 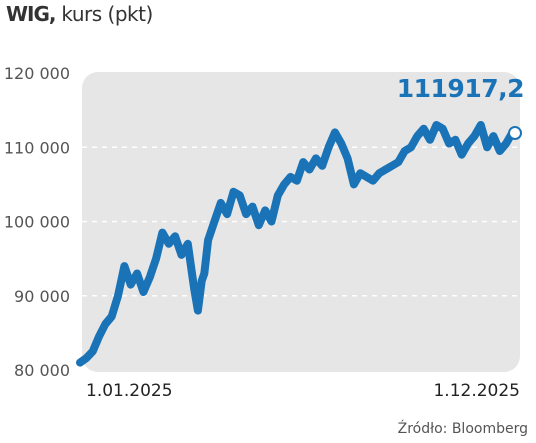 What do you see at coordinates (462, 429) in the screenshot?
I see `source-note: Źródło: Bloomberg` at bounding box center [462, 429].